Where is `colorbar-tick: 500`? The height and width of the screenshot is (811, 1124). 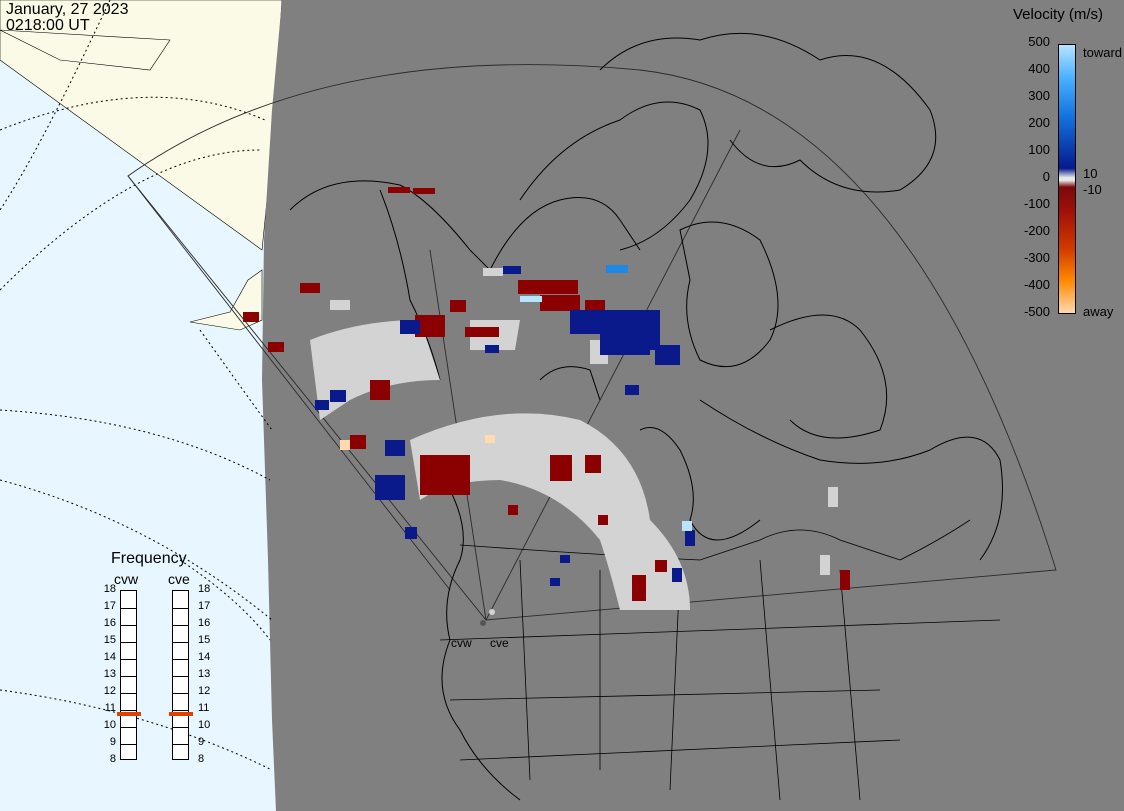 colorbar-tick: 500 is located at coordinates (1039, 41).